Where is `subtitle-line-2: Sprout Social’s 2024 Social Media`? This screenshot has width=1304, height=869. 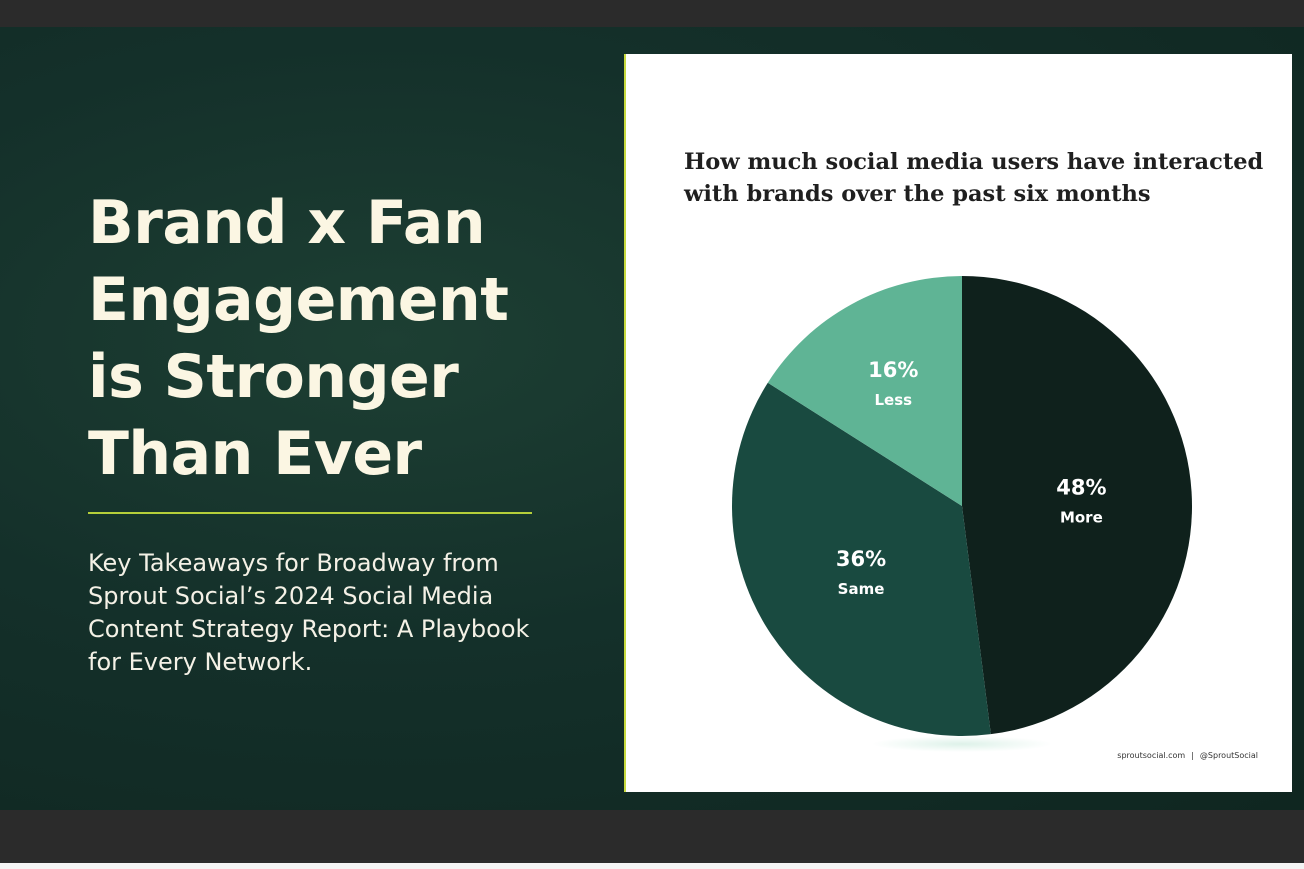
subtitle-line-2: Sprout Social’s 2024 Social Media is located at coordinates (291, 596).